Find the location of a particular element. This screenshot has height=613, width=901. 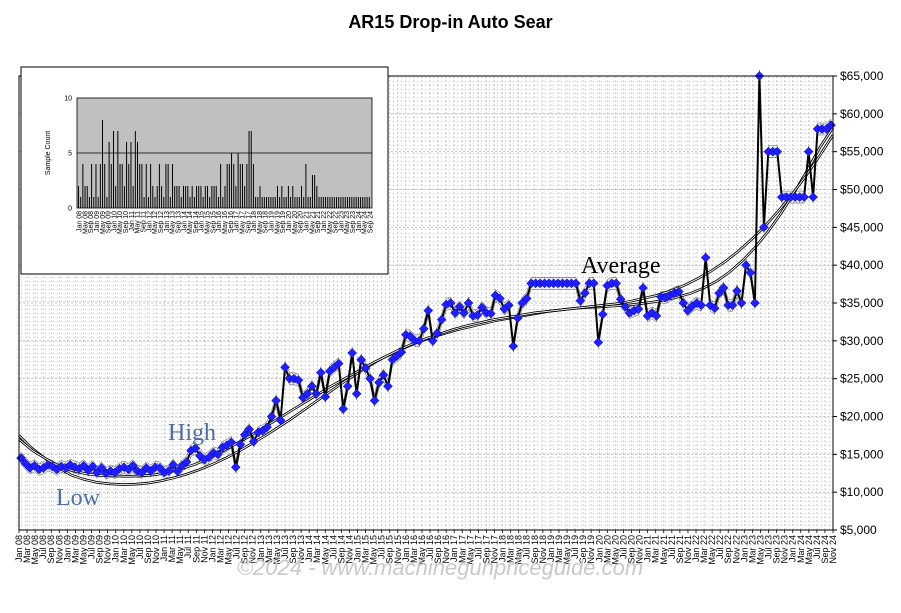

x-tick-label: Jan 20 is located at coordinates (599, 548).